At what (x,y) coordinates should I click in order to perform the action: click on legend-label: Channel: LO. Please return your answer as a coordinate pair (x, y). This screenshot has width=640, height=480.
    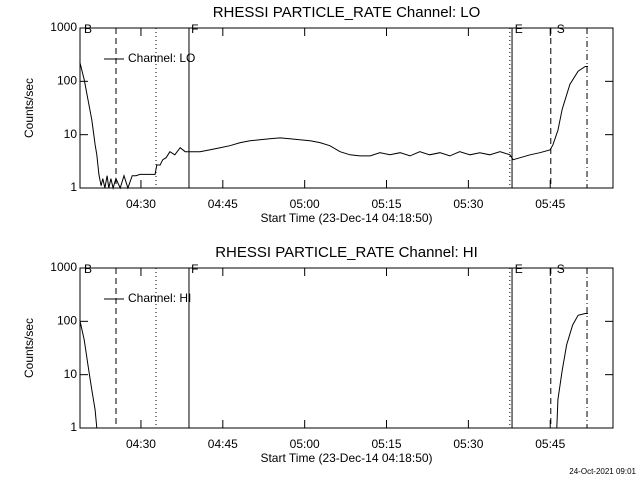
    Looking at the image, I should click on (161, 58).